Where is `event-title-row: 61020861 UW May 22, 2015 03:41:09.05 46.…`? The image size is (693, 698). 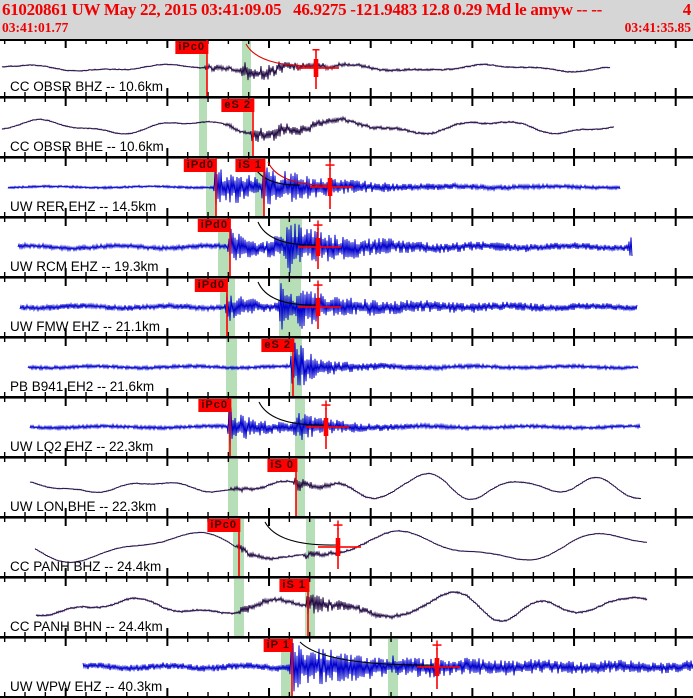 event-title-row: 61020861 UW May 22, 2015 03:41:09.05 46.… is located at coordinates (346, 10).